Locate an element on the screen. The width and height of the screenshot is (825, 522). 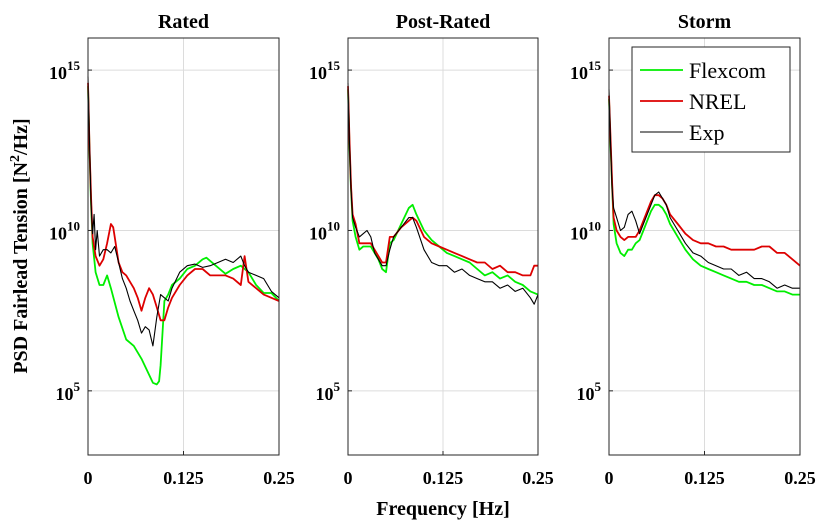
x-axis-label: Frequency [Hz] is located at coordinates (443, 509).